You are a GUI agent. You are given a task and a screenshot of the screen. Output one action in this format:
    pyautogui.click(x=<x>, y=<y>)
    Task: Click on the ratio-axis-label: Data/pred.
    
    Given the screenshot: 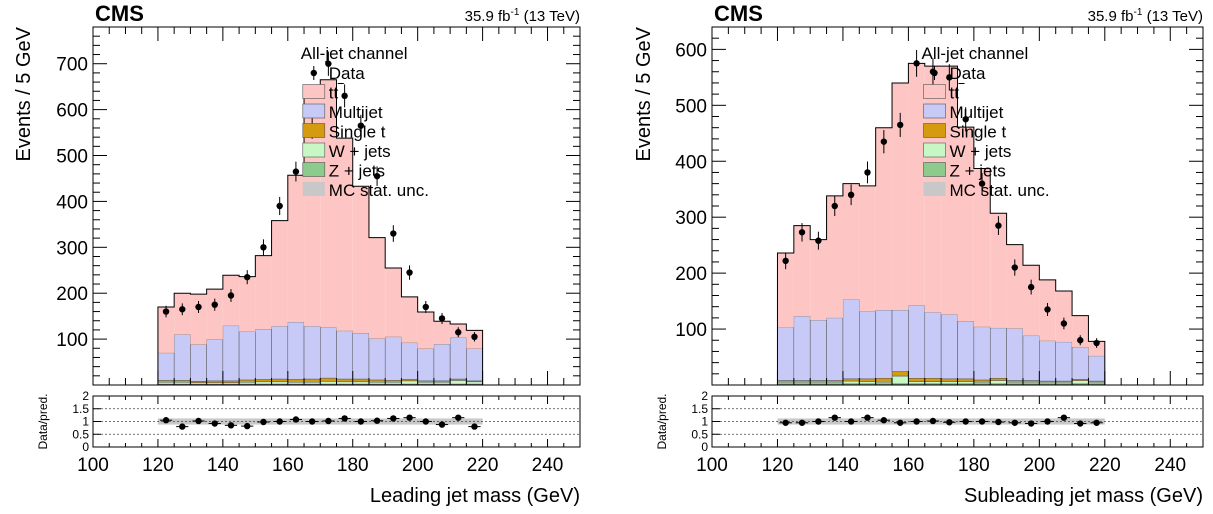 What is the action you would take?
    pyautogui.click(x=43, y=421)
    